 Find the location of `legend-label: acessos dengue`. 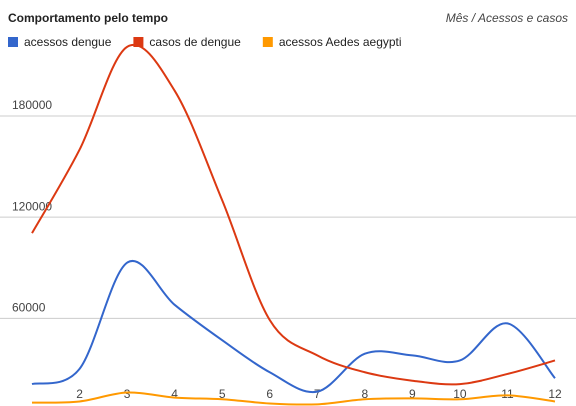

legend-label: acessos dengue is located at coordinates (68, 42).